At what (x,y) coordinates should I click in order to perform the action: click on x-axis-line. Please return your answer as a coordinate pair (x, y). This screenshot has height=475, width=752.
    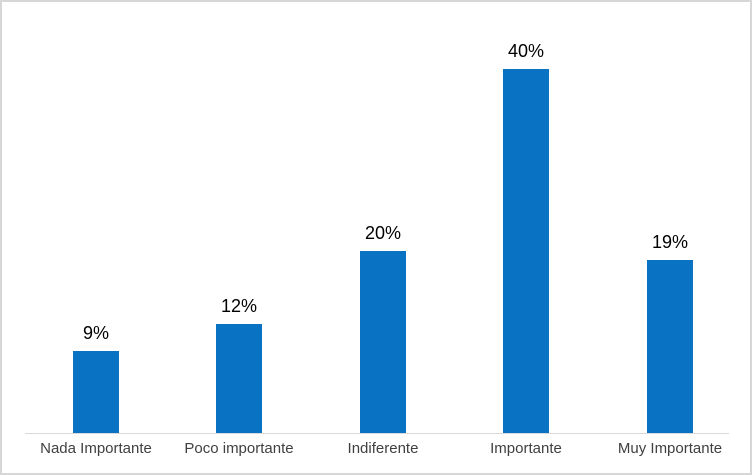
    Looking at the image, I should click on (377, 433).